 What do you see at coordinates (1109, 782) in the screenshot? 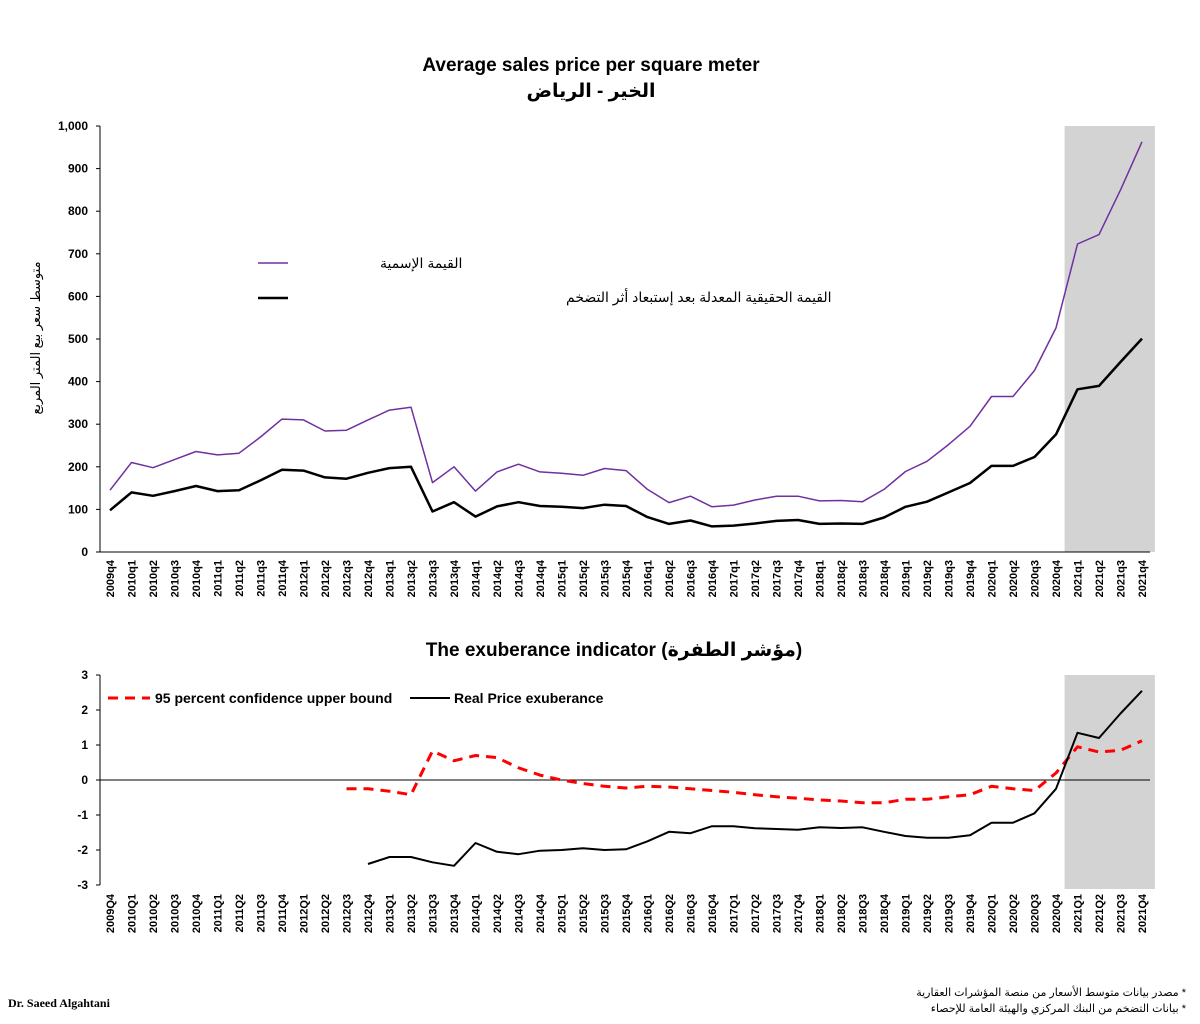
I see `chart2-highlight-band` at bounding box center [1109, 782].